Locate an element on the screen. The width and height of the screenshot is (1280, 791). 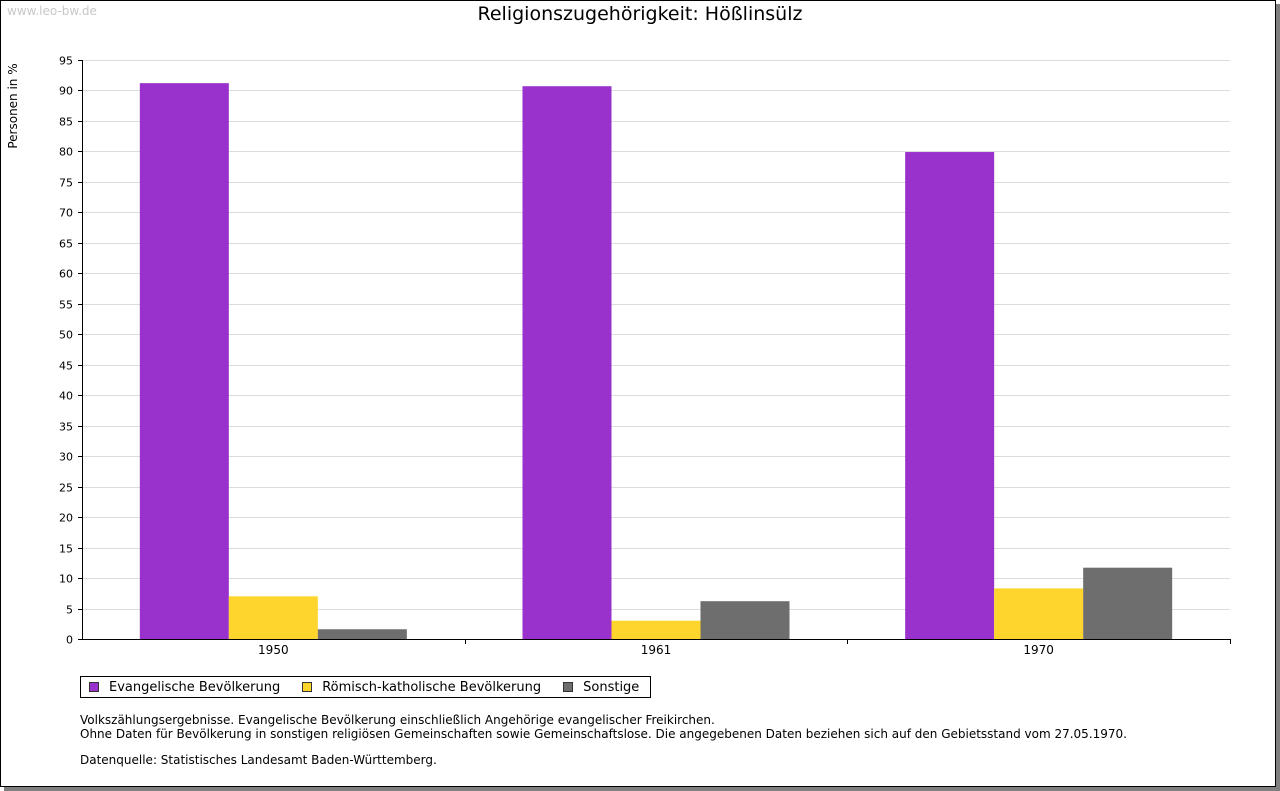
y-tick-label: 70 is located at coordinates (66, 213).